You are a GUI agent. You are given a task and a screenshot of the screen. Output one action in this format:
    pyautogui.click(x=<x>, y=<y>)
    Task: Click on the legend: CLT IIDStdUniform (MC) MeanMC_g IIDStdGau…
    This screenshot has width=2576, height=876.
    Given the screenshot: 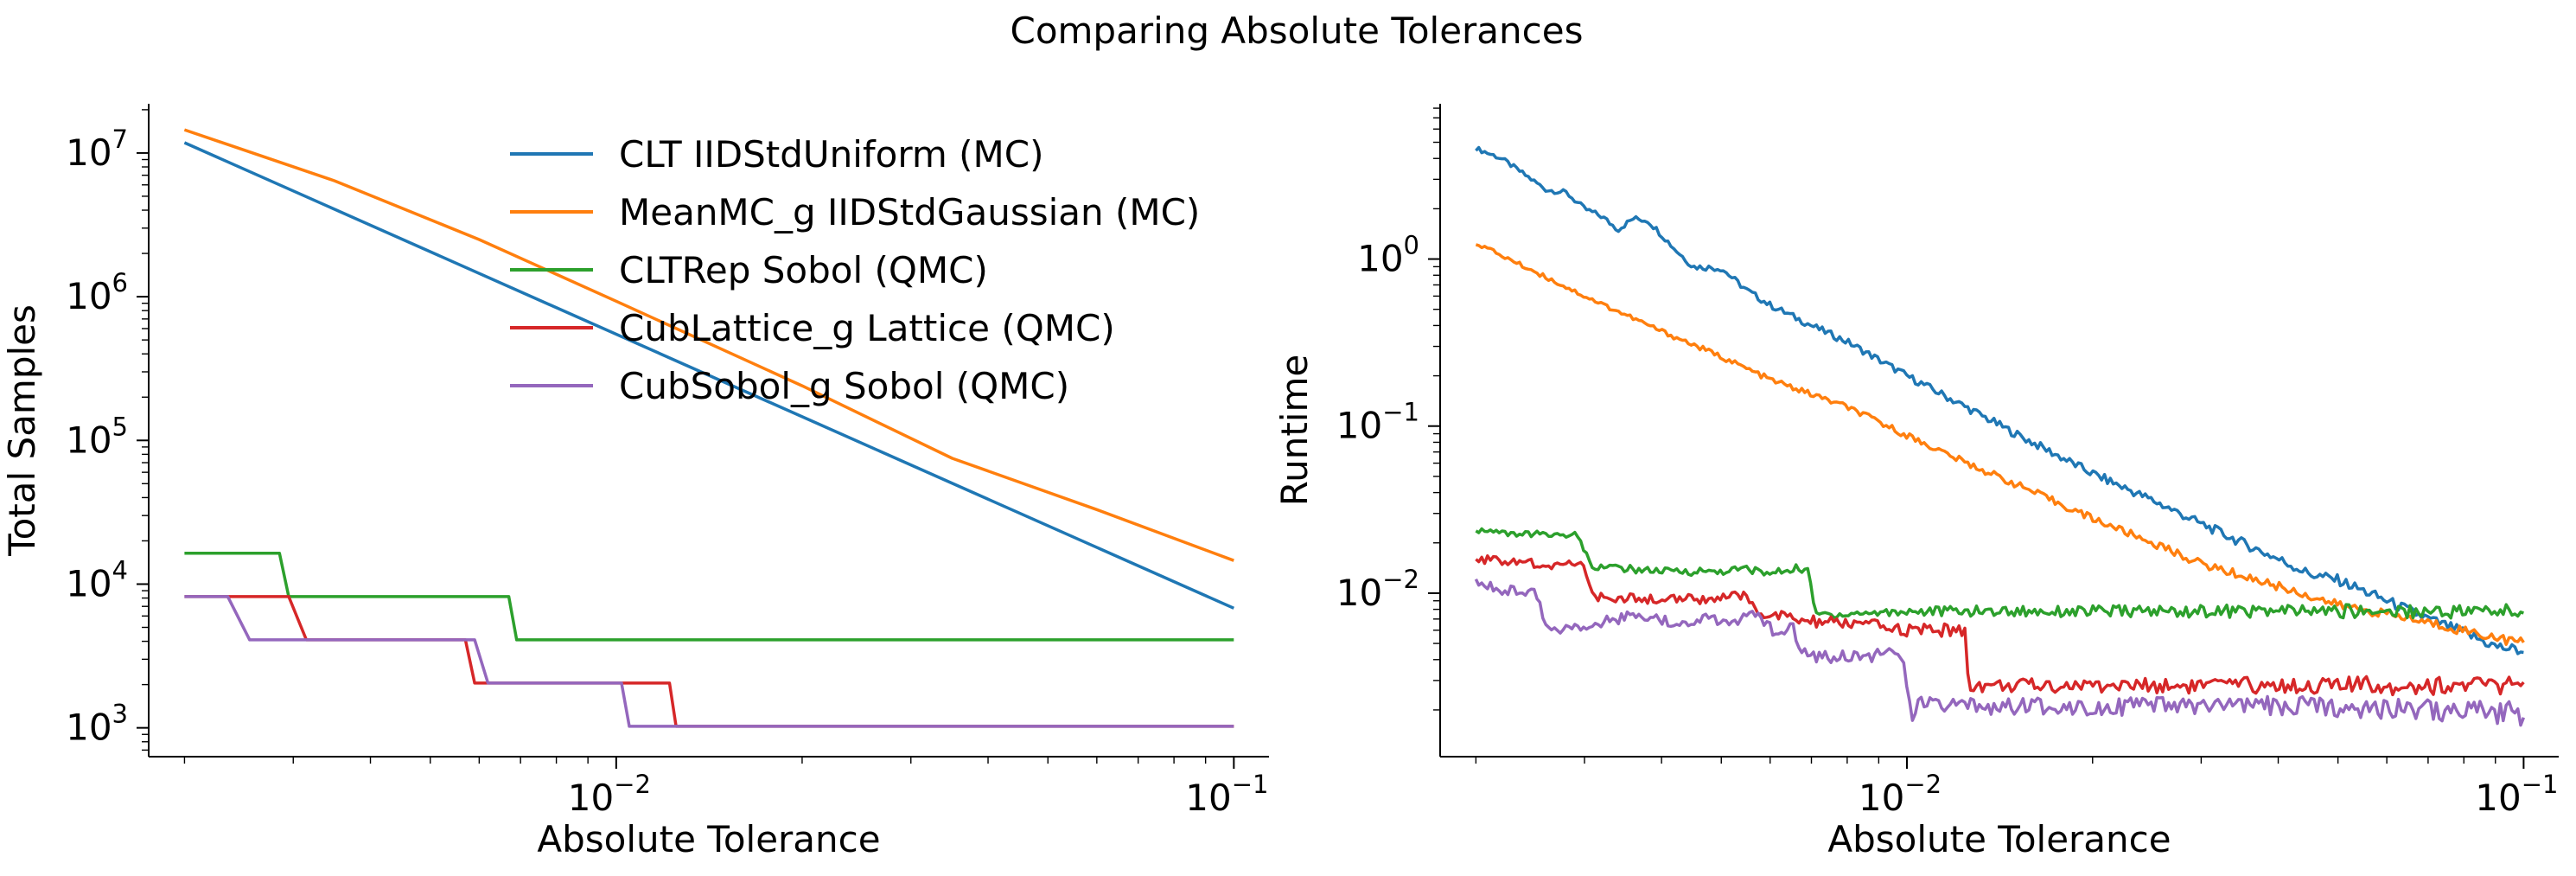 What is the action you would take?
    pyautogui.click(x=855, y=270)
    